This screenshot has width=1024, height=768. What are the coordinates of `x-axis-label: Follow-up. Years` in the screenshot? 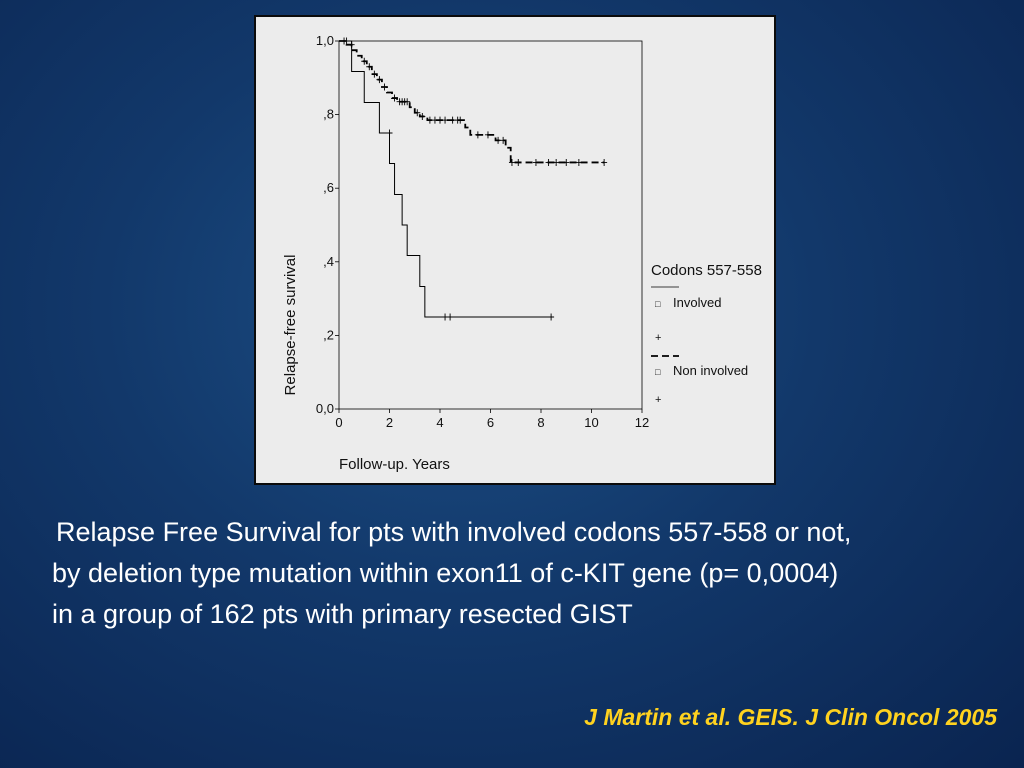 It's located at (394, 464).